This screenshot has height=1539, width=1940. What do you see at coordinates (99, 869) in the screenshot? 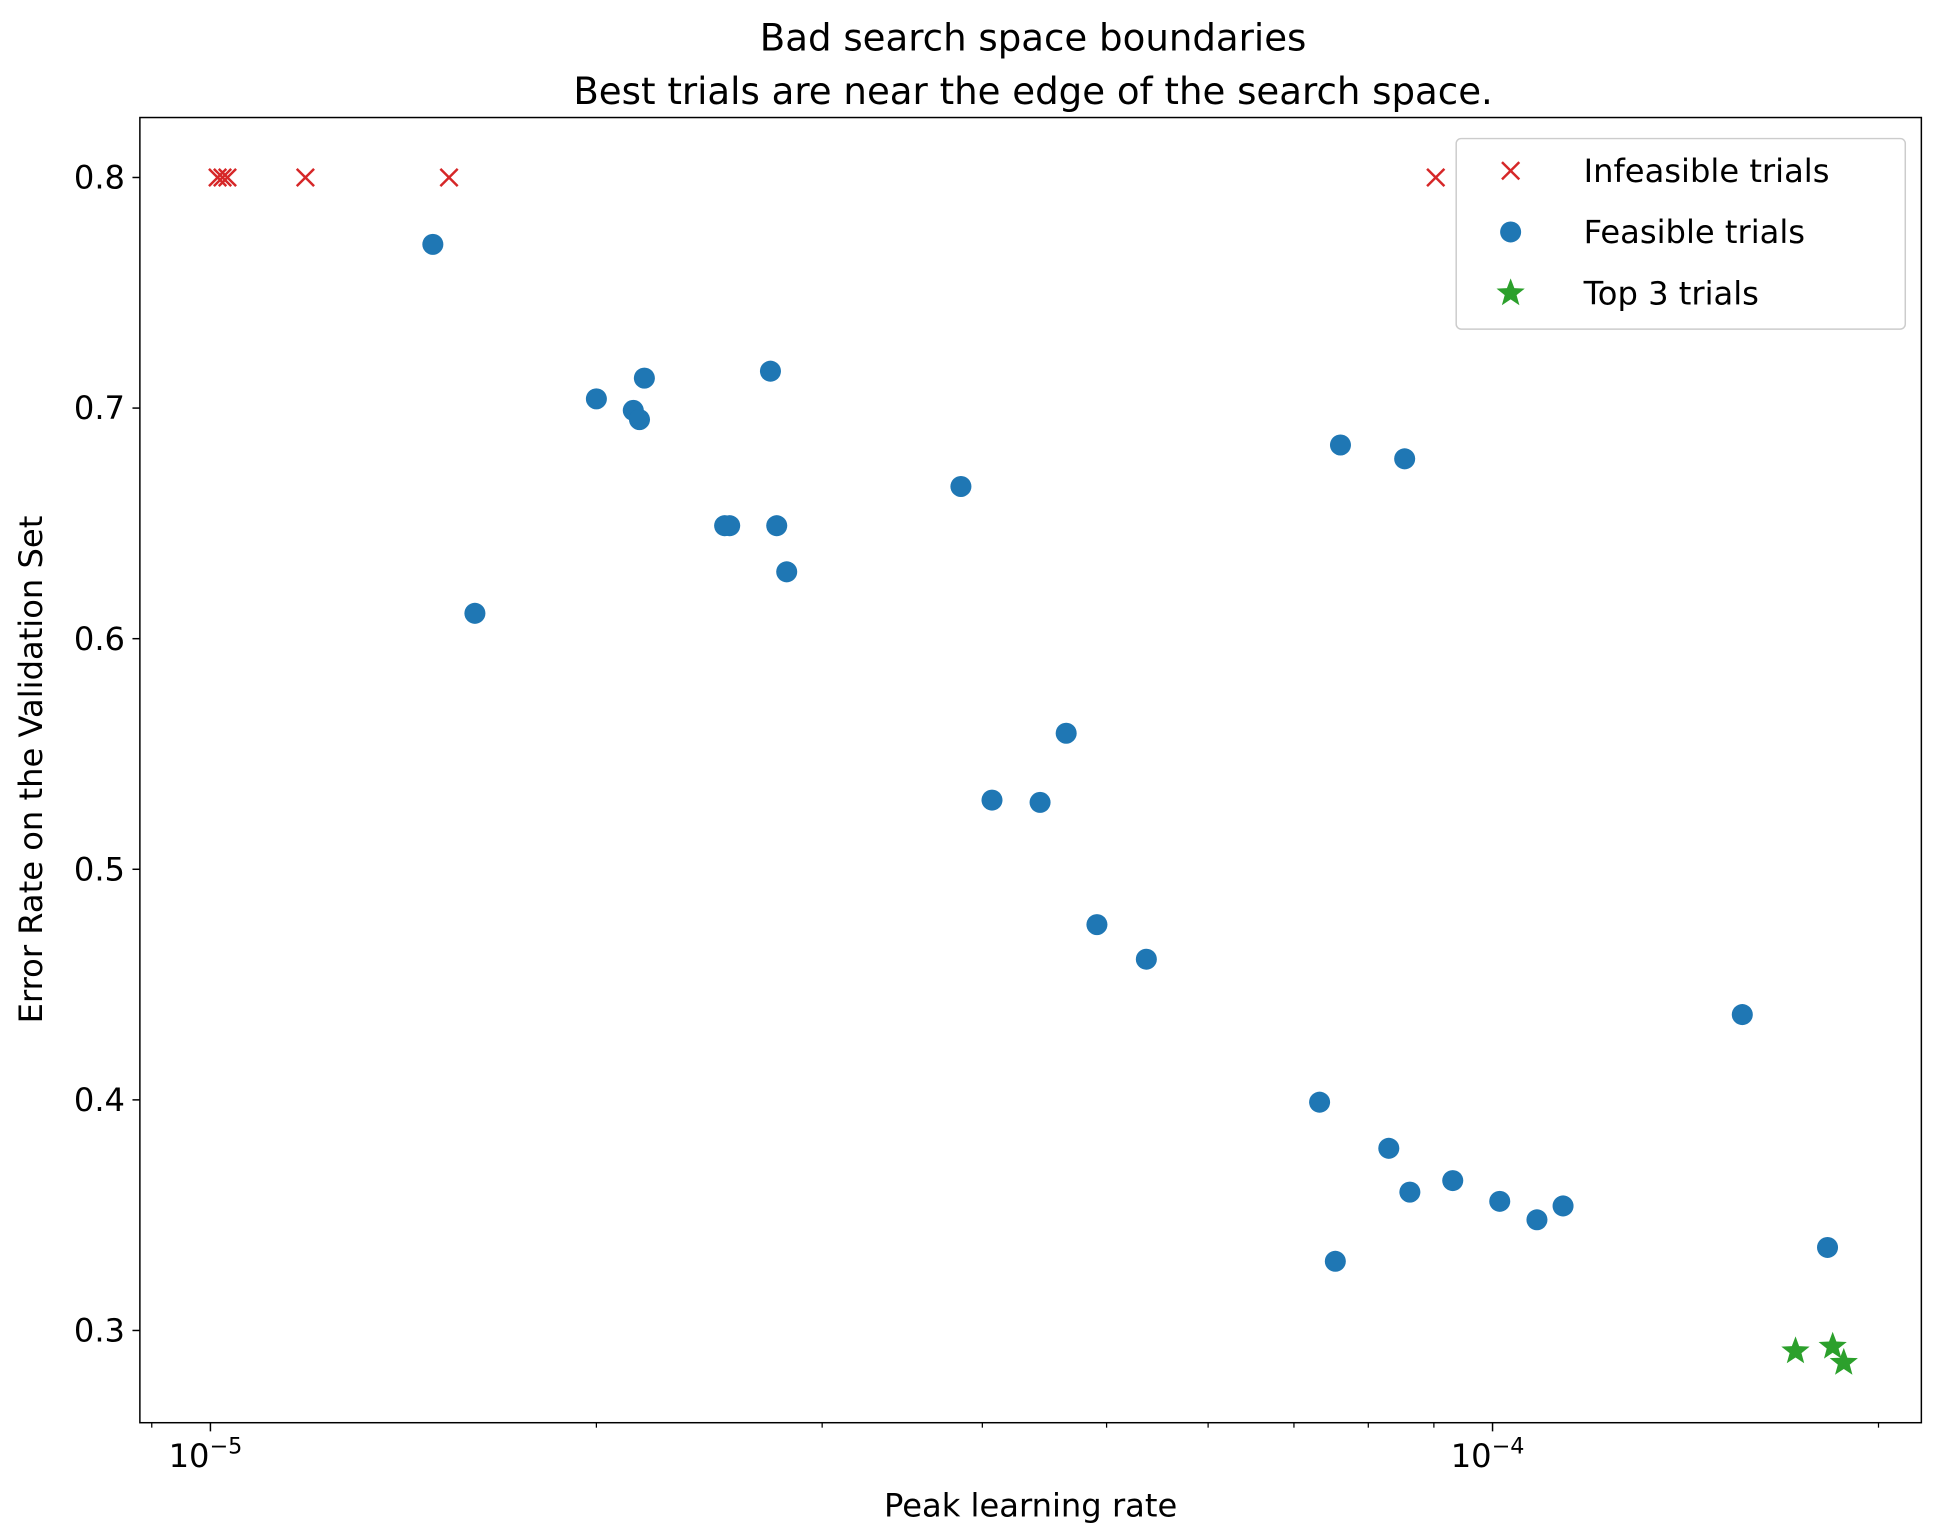
I see `y-tick-label: 0.5` at bounding box center [99, 869].